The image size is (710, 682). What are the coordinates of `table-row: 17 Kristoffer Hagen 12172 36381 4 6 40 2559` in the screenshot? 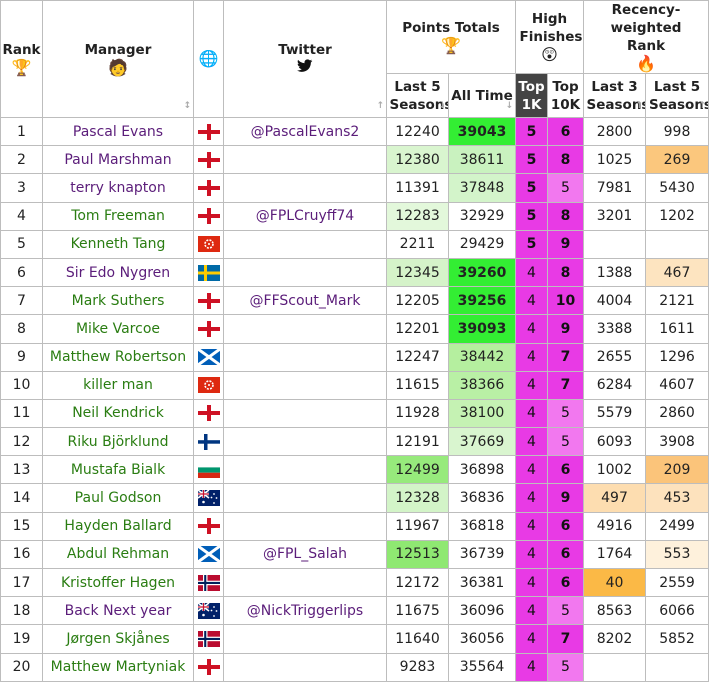 It's located at (355, 582).